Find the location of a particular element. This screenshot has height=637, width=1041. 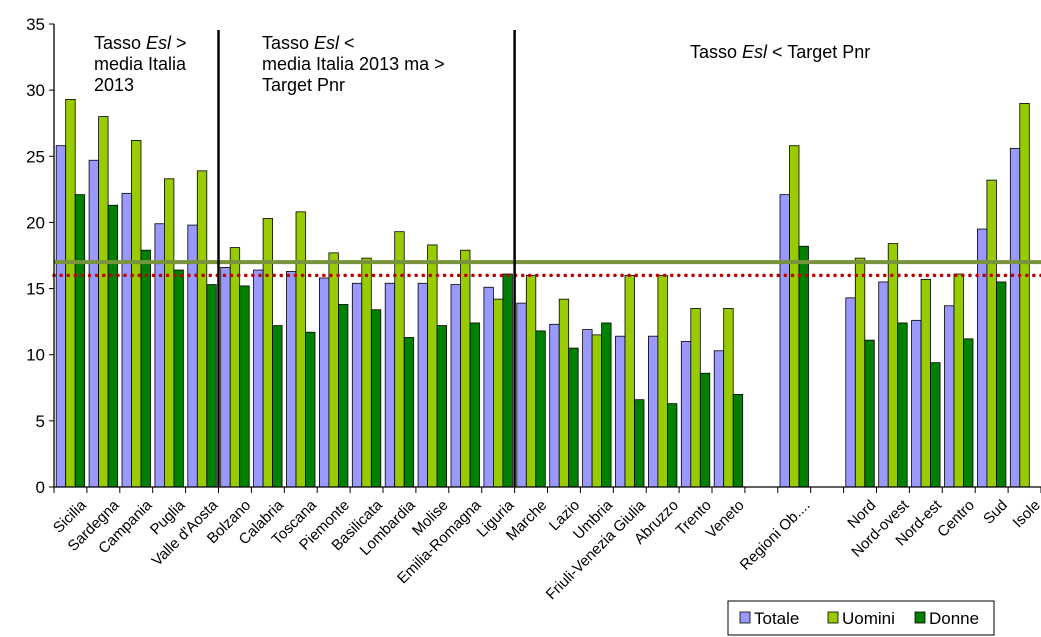

bar-uomini-trento is located at coordinates (695, 398).